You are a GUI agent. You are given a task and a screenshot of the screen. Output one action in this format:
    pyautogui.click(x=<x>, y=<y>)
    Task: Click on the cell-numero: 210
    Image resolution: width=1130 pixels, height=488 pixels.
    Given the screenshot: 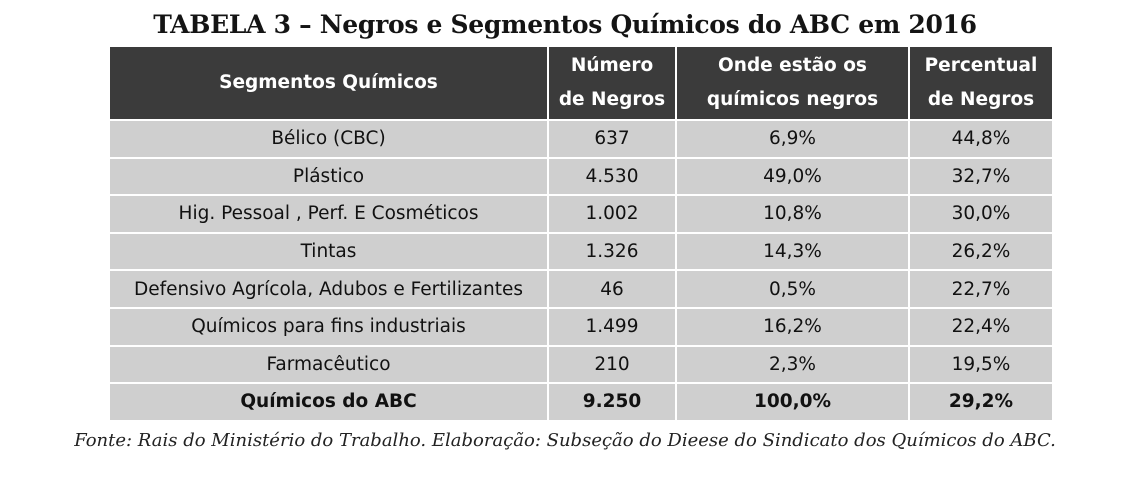 What is the action you would take?
    pyautogui.click(x=612, y=364)
    